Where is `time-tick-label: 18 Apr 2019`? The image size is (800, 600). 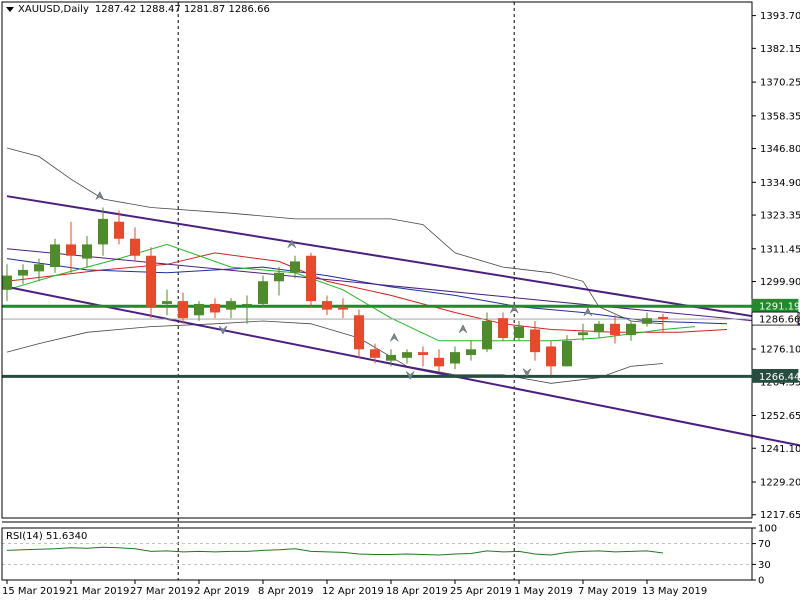
time-tick-label: 18 Apr 2019 is located at coordinates (417, 591).